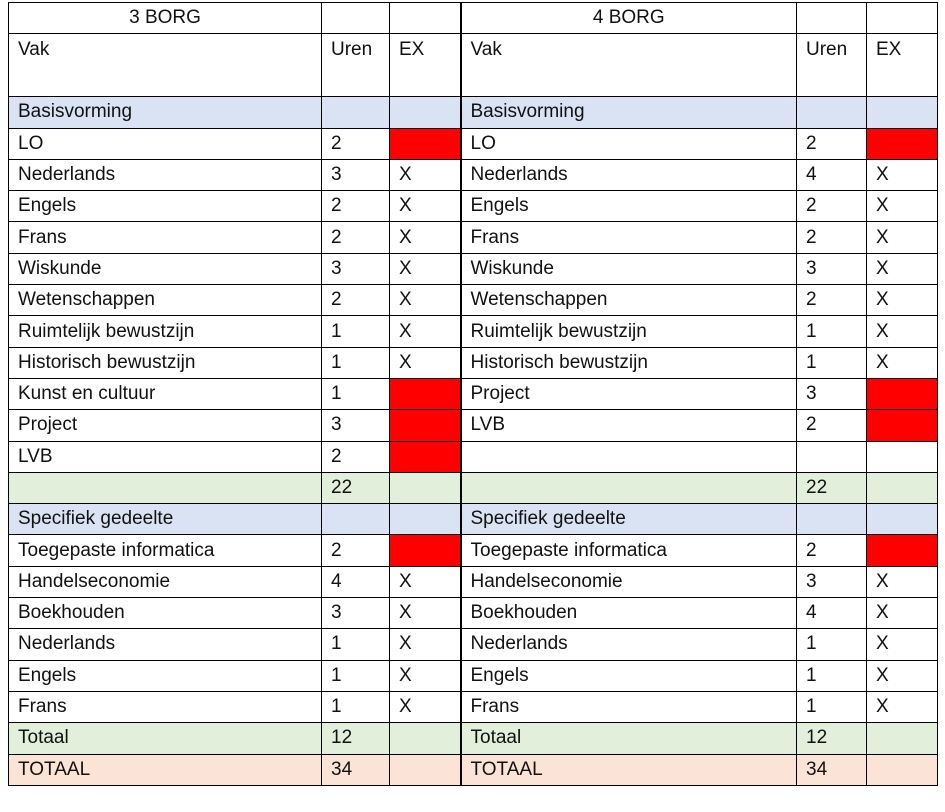  I want to click on title-row: 3 BORG 4 BORG, so click(473, 18).